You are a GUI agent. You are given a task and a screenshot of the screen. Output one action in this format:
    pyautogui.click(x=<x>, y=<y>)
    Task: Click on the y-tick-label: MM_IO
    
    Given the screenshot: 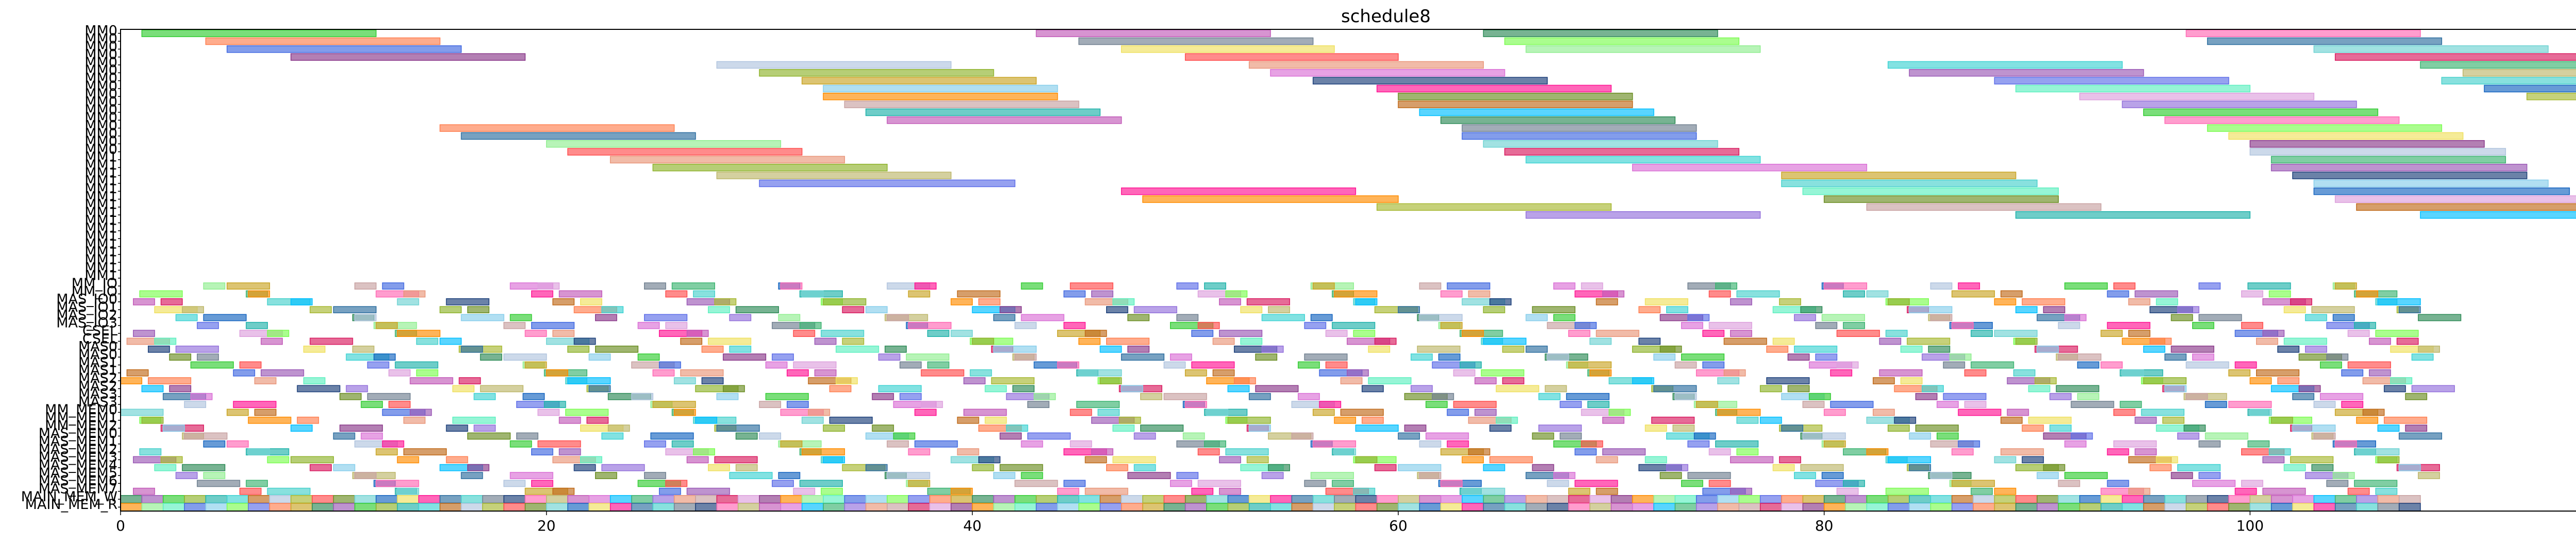 What is the action you would take?
    pyautogui.click(x=95, y=284)
    